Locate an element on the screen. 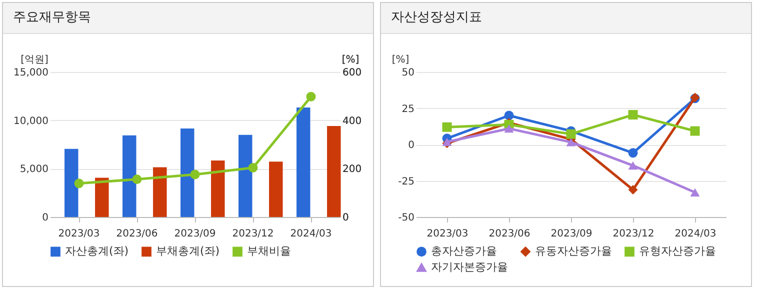 The width and height of the screenshot is (760, 291). y-tick-label: 50 is located at coordinates (408, 73).